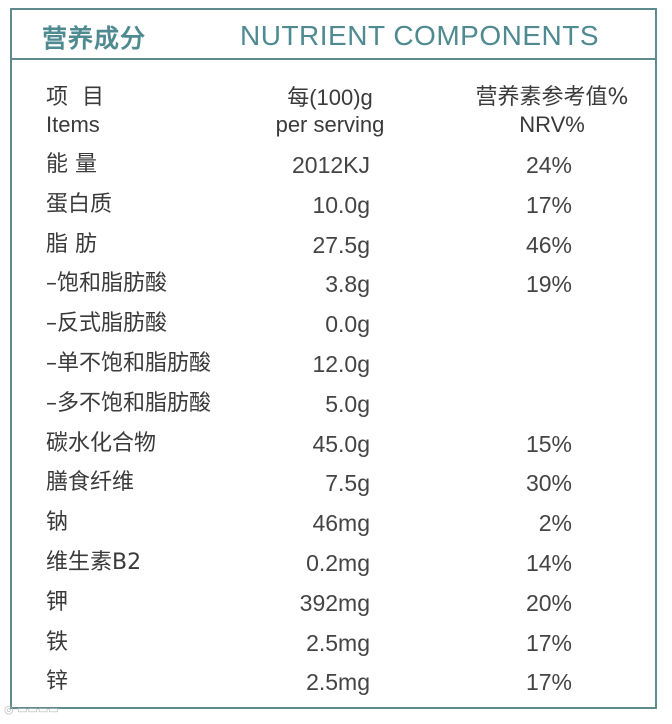 The image size is (672, 724). I want to click on table-row: –饱和脂肪酸 3.8g 19%, so click(333, 284).